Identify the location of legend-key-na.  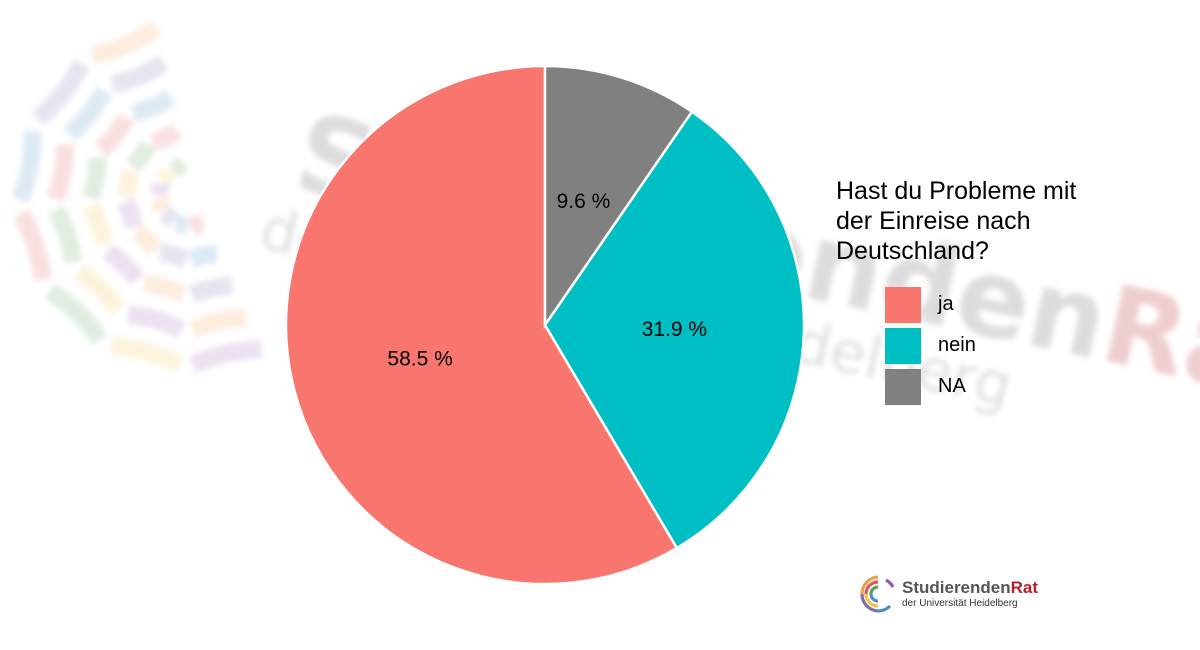
(903, 386).